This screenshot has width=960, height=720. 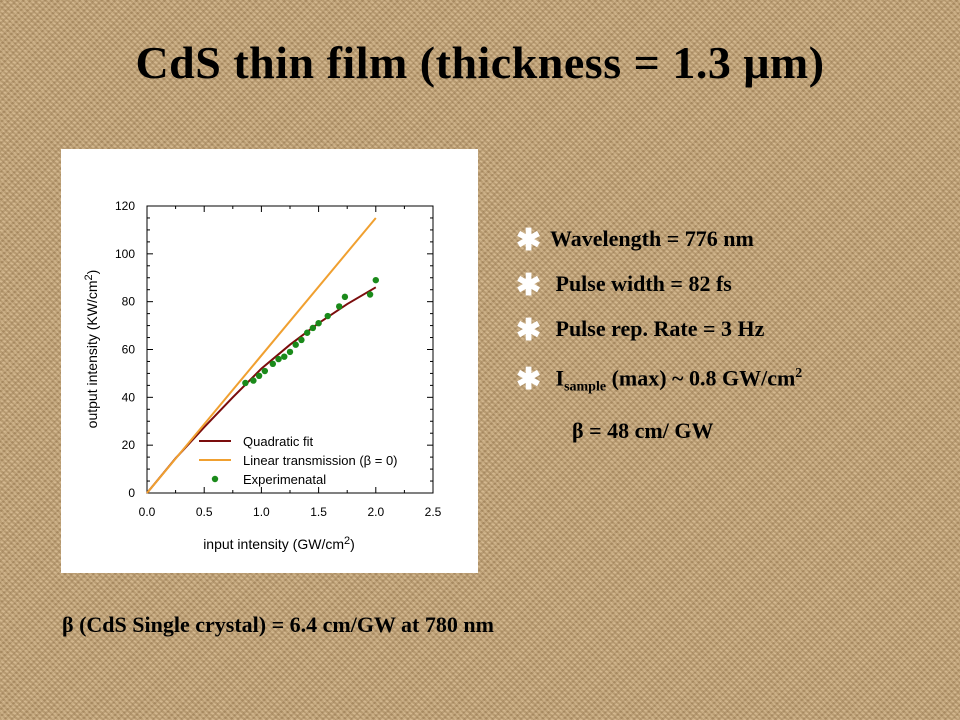 What do you see at coordinates (125, 206) in the screenshot?
I see `y-tick-label: 120` at bounding box center [125, 206].